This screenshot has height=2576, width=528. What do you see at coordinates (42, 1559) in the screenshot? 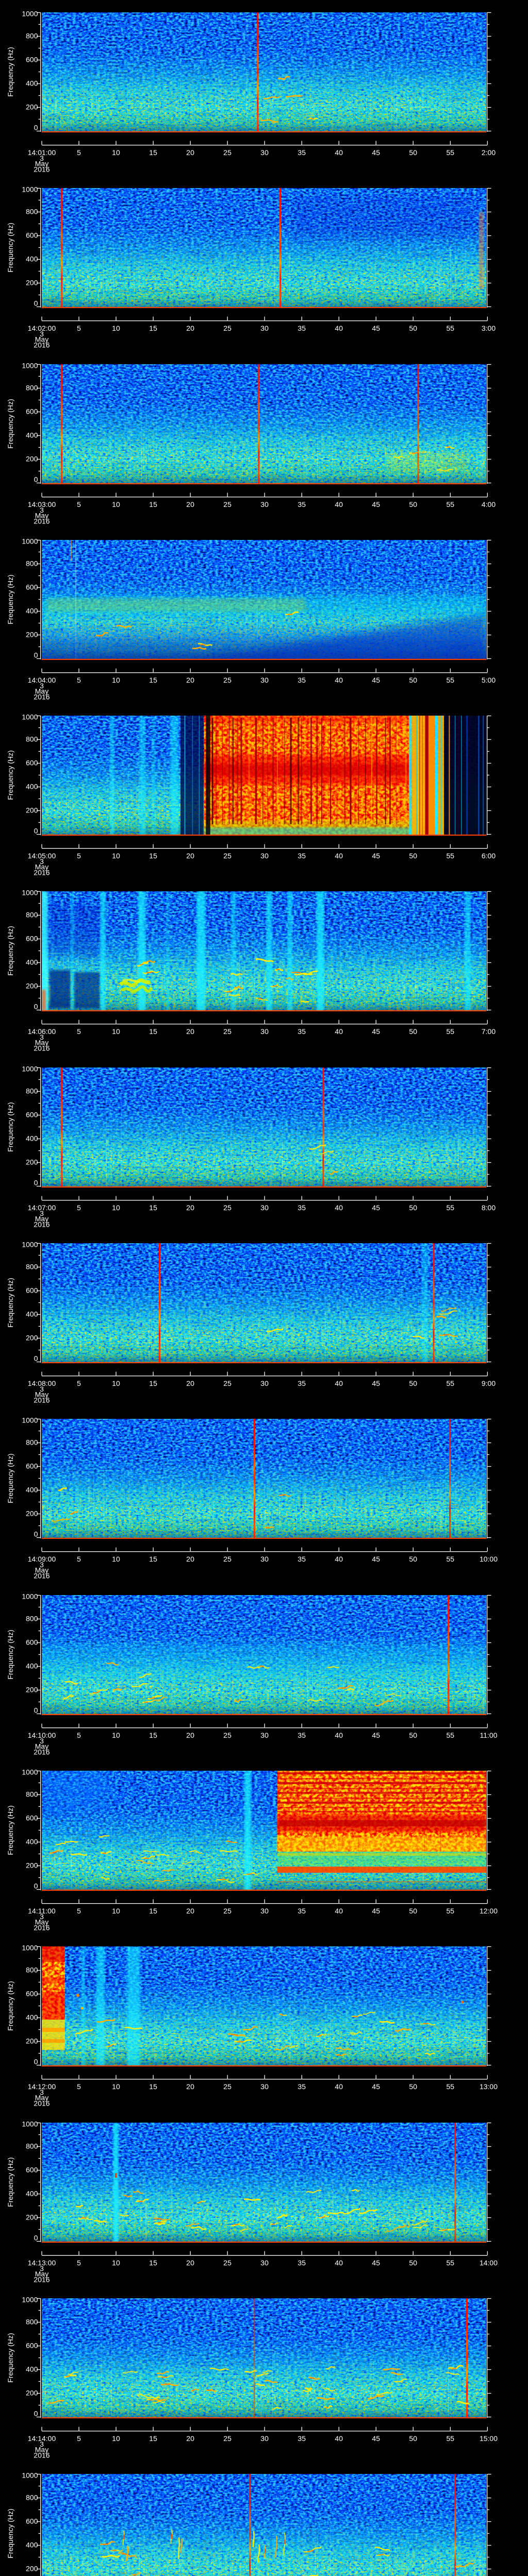
I see `svg-text: 14:09:00` at bounding box center [42, 1559].